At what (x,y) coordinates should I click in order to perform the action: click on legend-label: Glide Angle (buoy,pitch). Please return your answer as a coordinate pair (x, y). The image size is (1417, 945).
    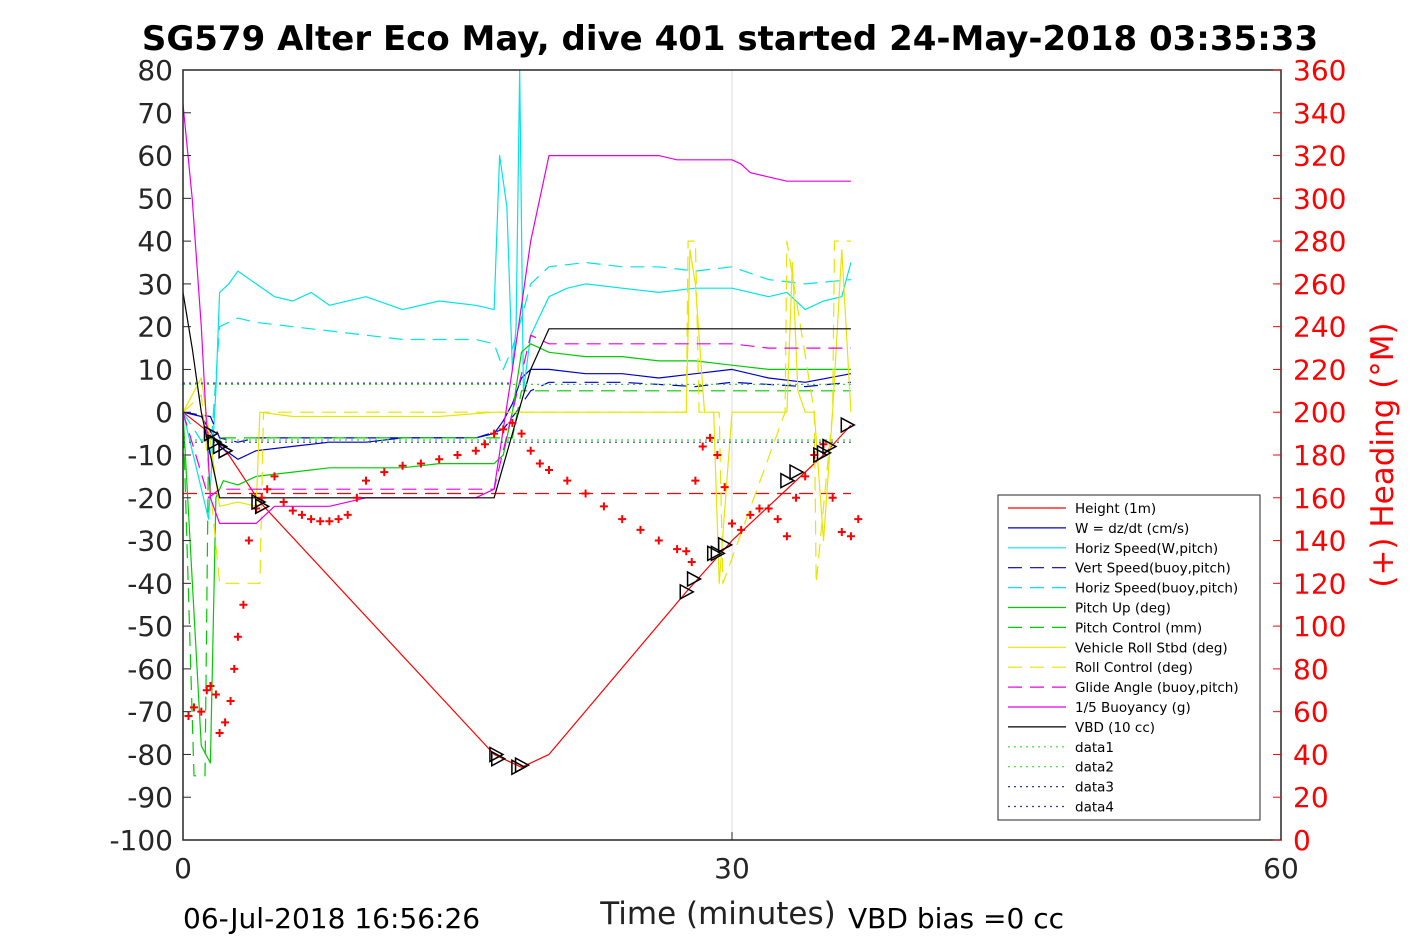
    Looking at the image, I should click on (1157, 688).